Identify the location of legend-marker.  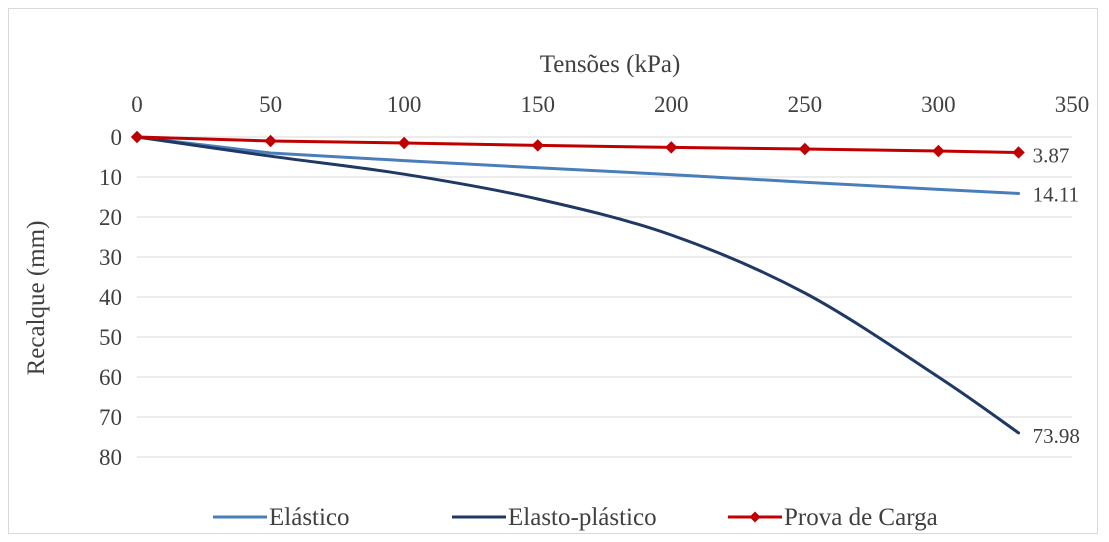
(755, 517).